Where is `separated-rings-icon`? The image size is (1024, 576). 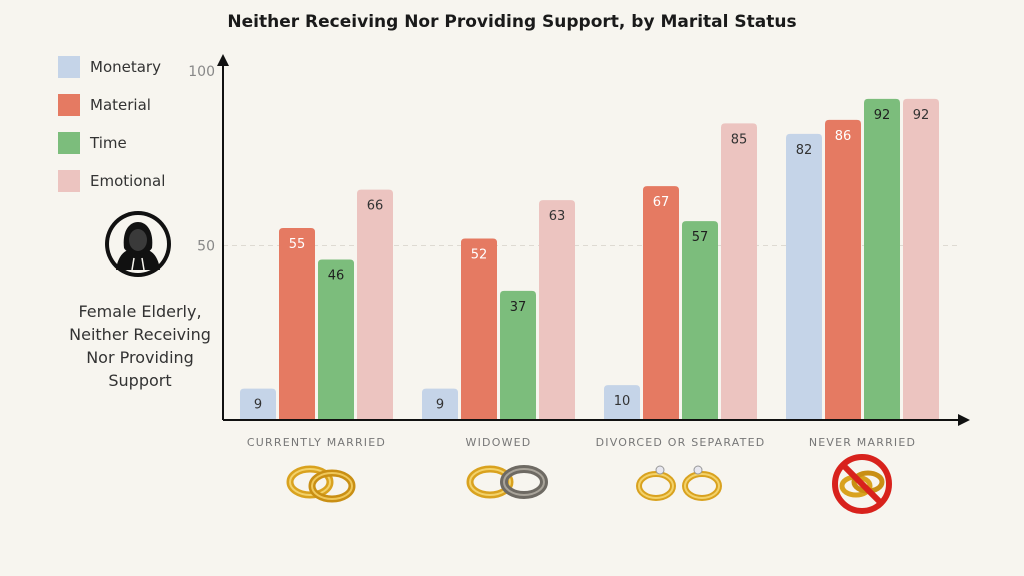 separated-rings-icon is located at coordinates (679, 483).